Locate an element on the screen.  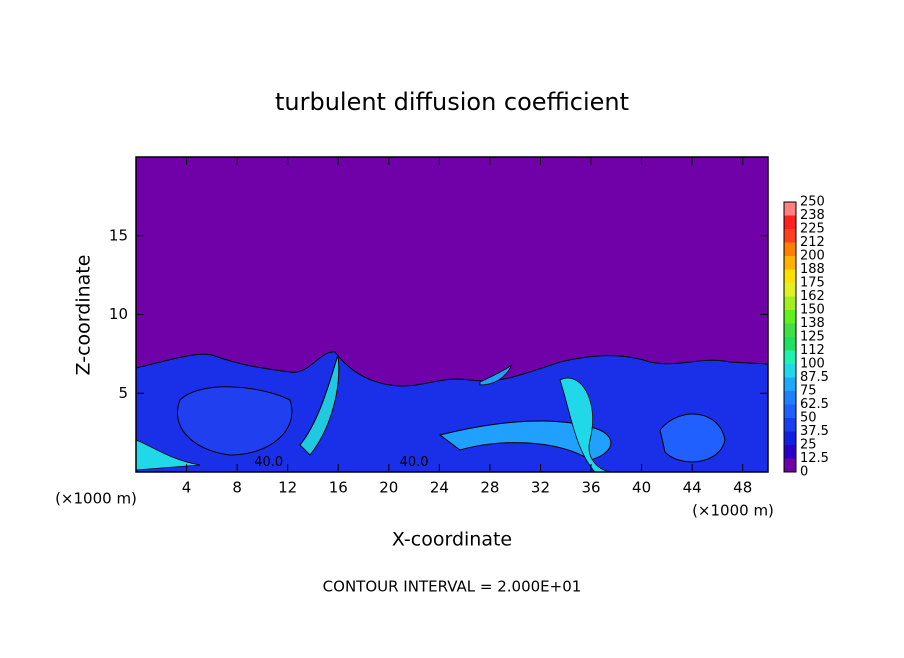
colorbar-label: 12.5 is located at coordinates (814, 458).